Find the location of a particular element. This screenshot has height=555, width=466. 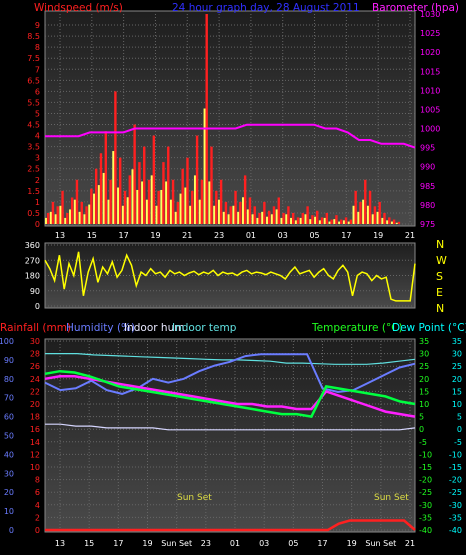

rain-y-tick: 2 is located at coordinates (37, 517).